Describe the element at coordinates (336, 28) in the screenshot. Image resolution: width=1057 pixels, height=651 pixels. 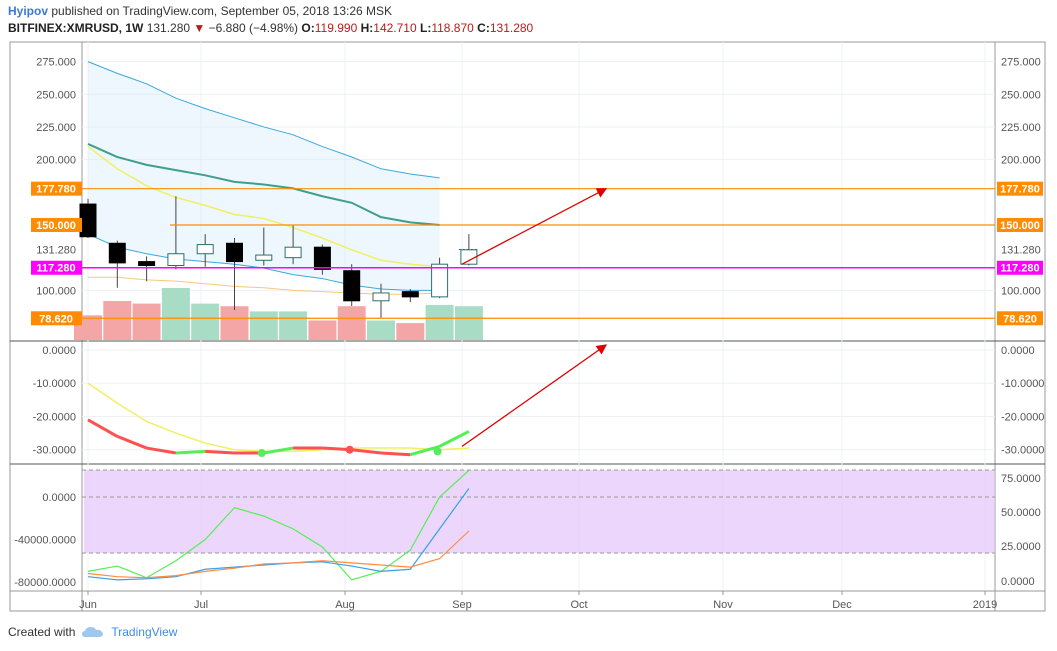
I see `open-value: 119.990` at that location.